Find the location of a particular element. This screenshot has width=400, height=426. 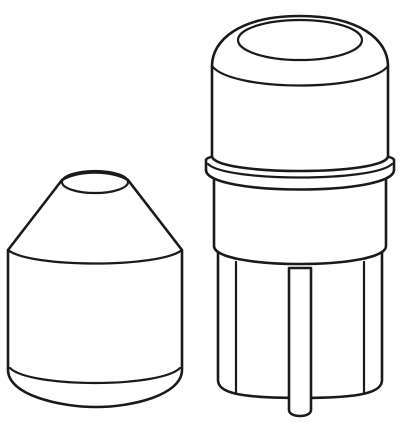

plug-dome-shoulder is located at coordinates (300, 75).